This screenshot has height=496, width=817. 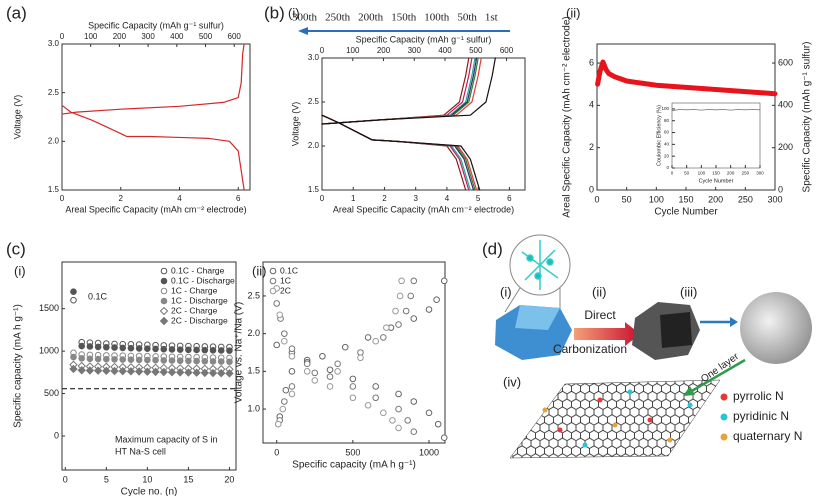 What do you see at coordinates (785, 62) in the screenshot?
I see `y2-tick-label: 600` at bounding box center [785, 62].